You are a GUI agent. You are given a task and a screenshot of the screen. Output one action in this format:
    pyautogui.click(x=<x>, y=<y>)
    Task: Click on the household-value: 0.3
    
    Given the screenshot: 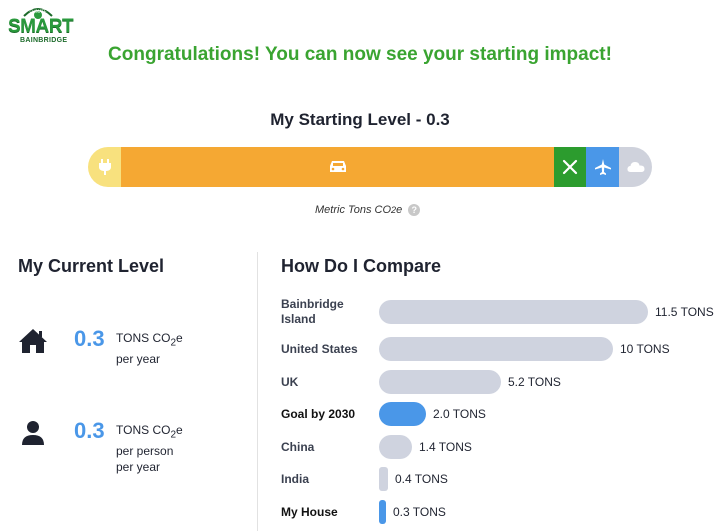 What is the action you would take?
    pyautogui.click(x=89, y=338)
    